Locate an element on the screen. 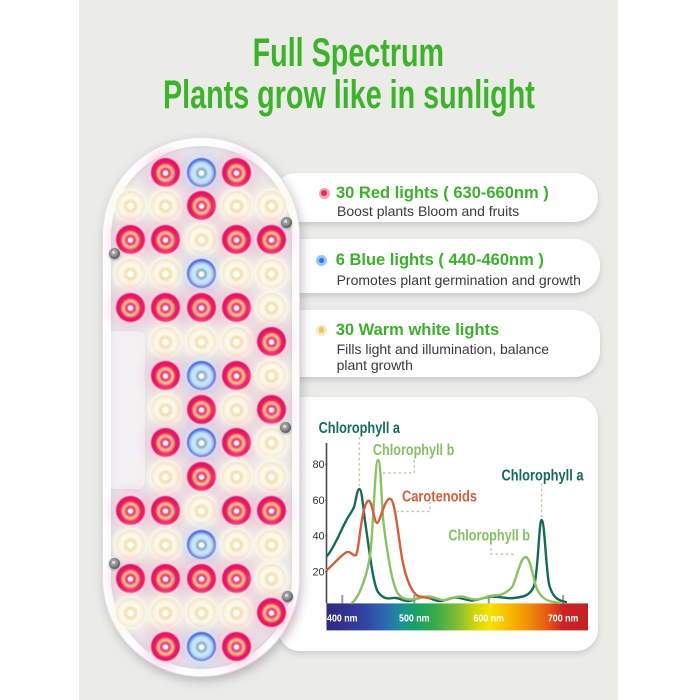 The width and height of the screenshot is (700, 700). svg-text: Carotenoids is located at coordinates (439, 497).